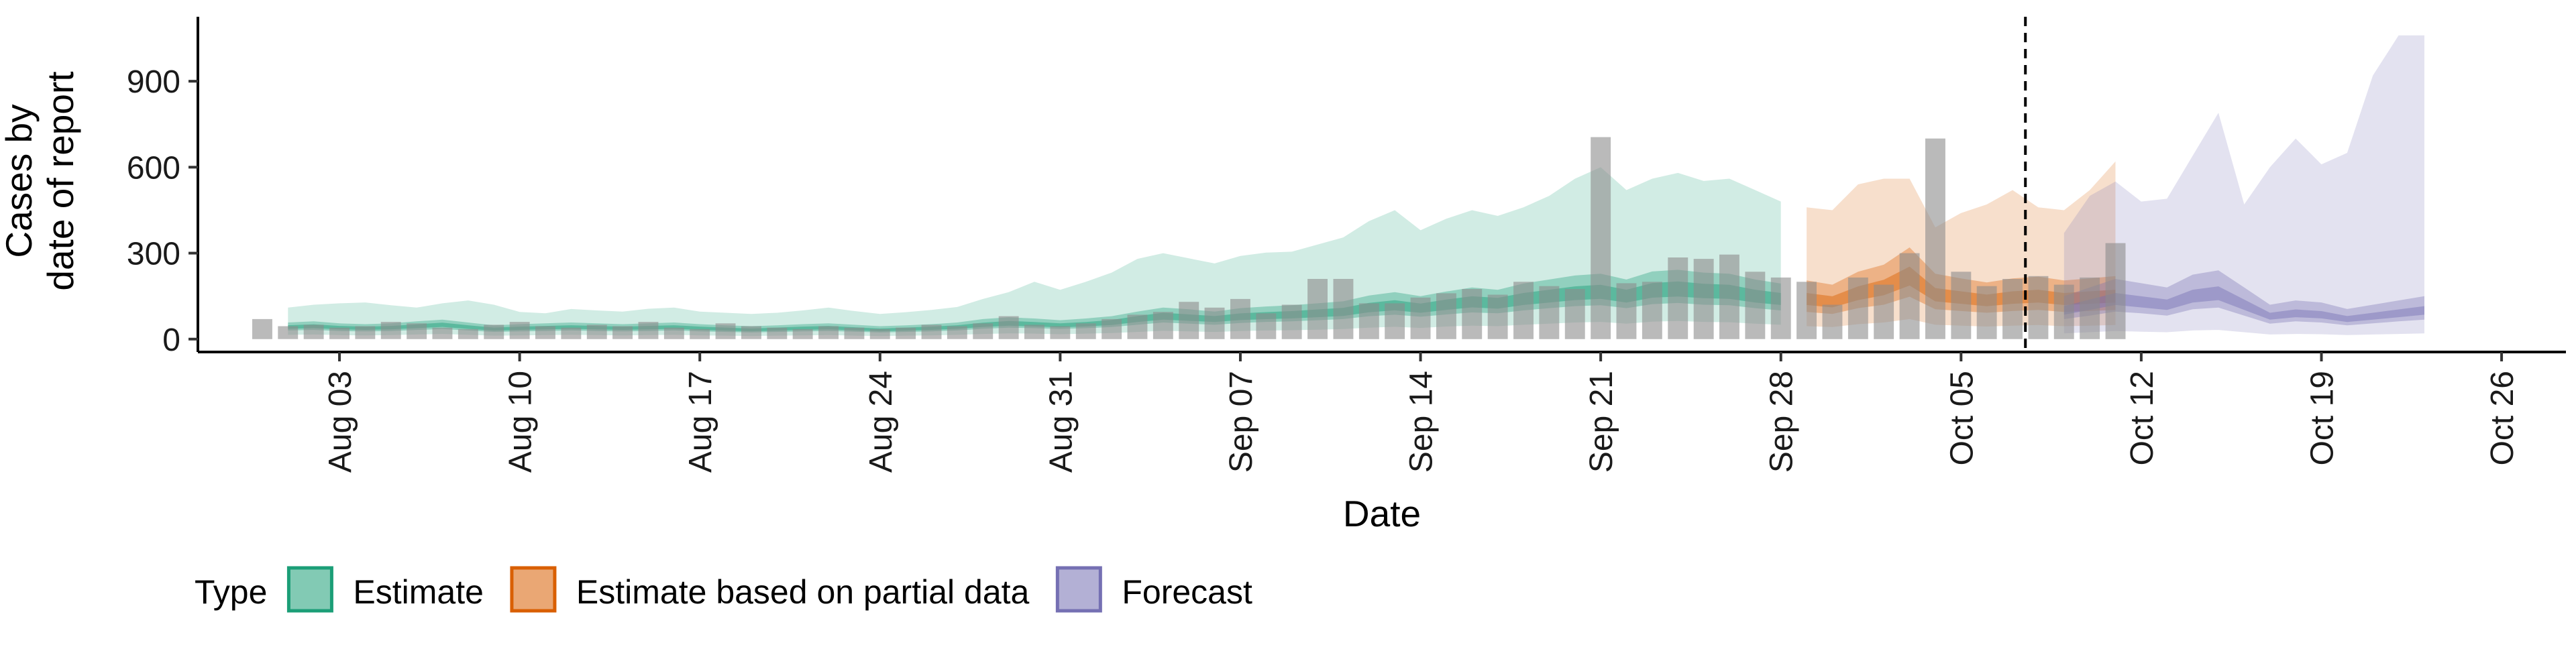  I want to click on x-tick-label: Aug 17, so click(700, 422).